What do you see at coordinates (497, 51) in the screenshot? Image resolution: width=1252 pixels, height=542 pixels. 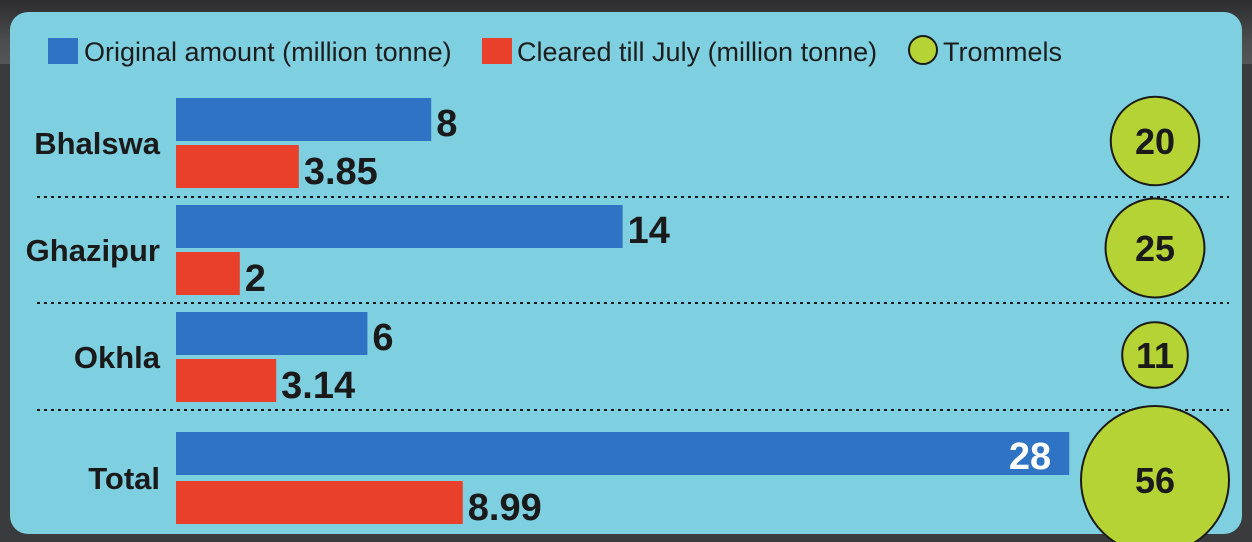 I see `legend-swatch-cleared` at bounding box center [497, 51].